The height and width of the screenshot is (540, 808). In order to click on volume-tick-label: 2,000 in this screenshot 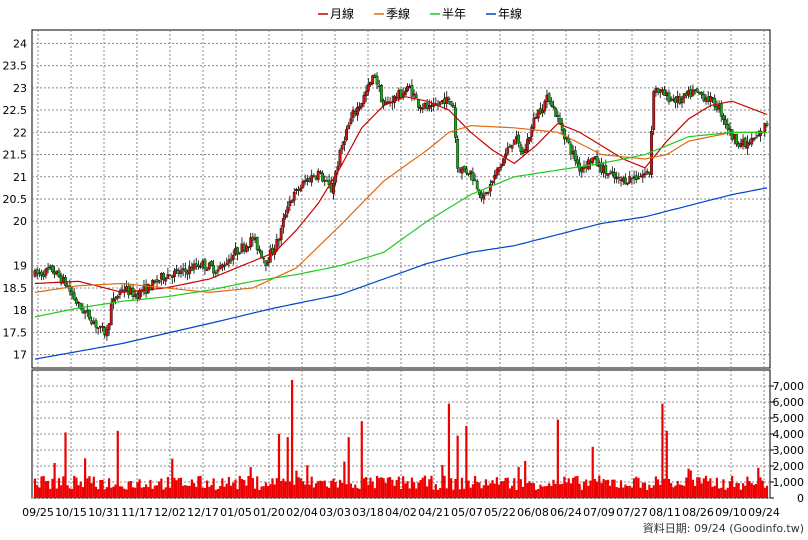, I will do `click(789, 466)`.